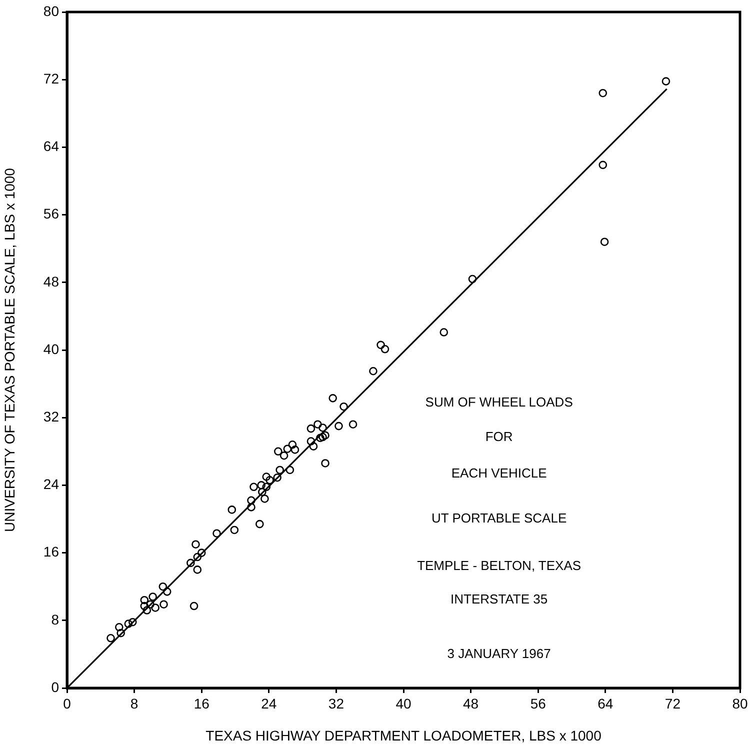  I want to click on y-tick-label: 48, so click(51, 281).